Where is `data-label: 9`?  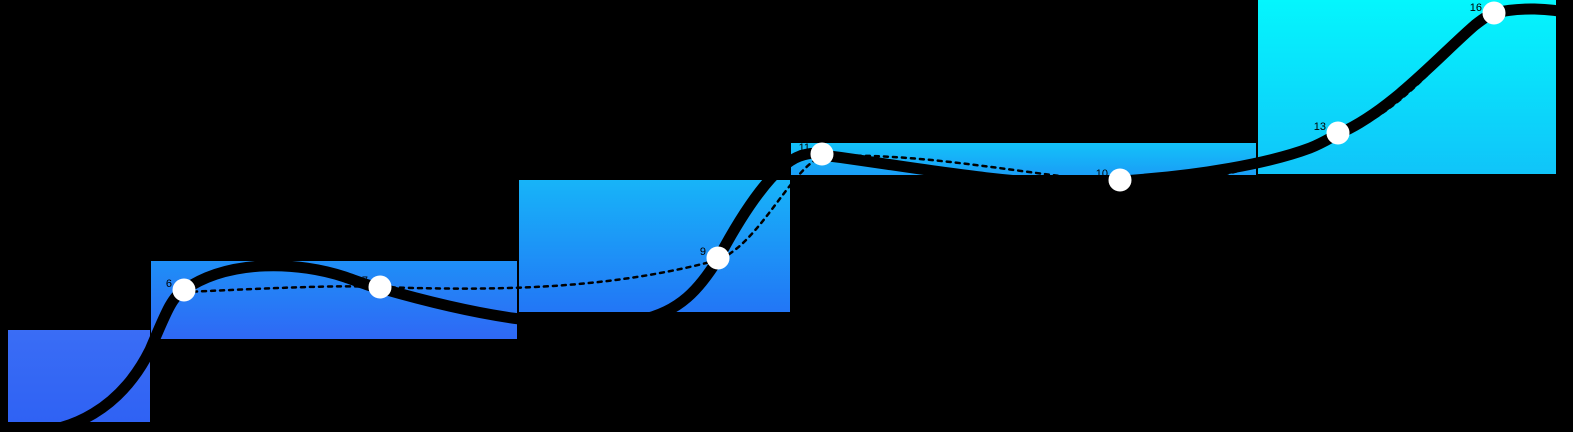
data-label: 9 is located at coordinates (703, 252).